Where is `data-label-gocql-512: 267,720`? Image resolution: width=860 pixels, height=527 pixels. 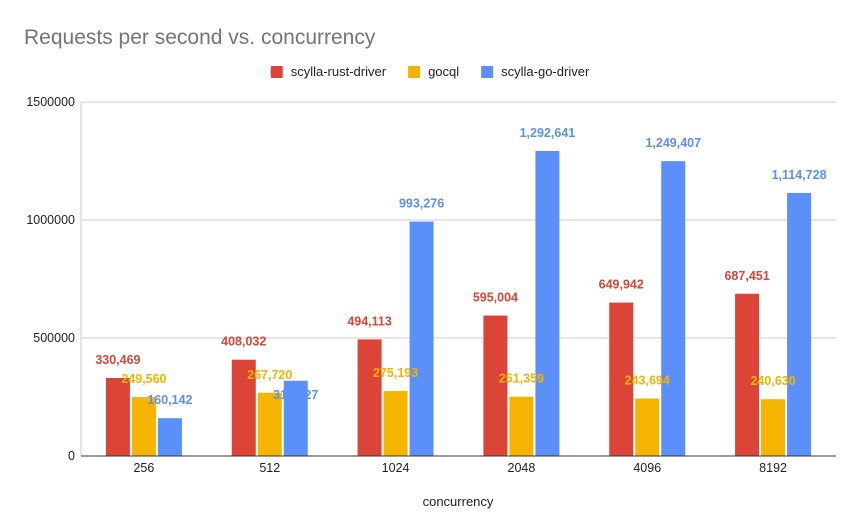 data-label-gocql-512: 267,720 is located at coordinates (269, 375).